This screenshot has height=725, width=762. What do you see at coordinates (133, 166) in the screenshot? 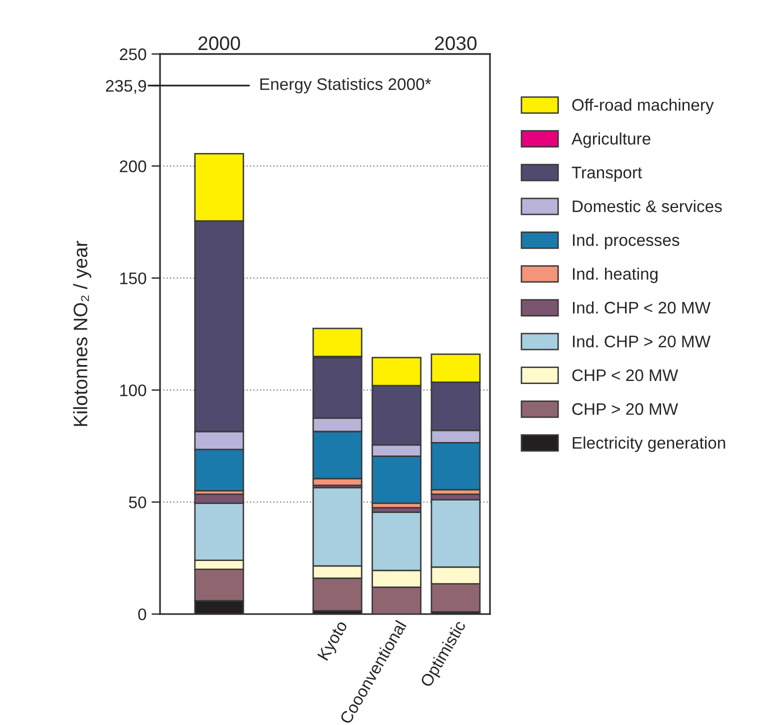
I see `y-tick-label: 200` at bounding box center [133, 166].